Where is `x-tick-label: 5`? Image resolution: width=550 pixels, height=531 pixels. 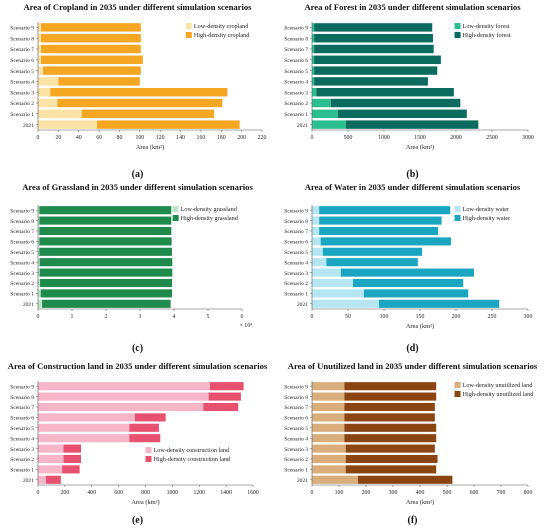 x-tick-label: 5 is located at coordinates (208, 317).